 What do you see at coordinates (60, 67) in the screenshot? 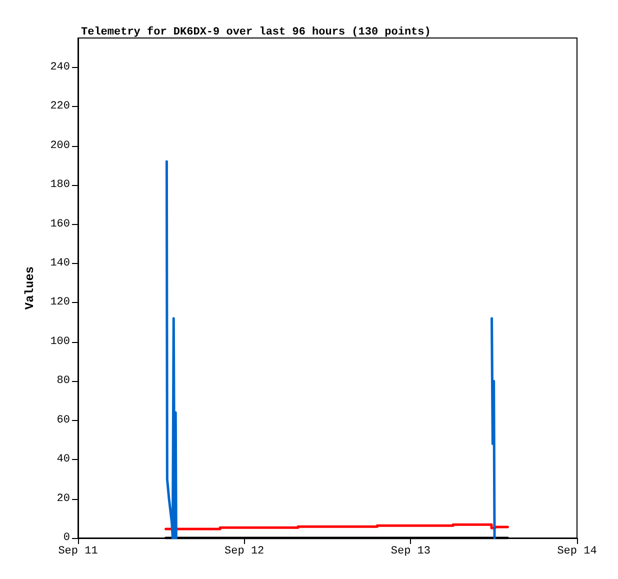
I see `y-tick-label: 240` at bounding box center [60, 67].